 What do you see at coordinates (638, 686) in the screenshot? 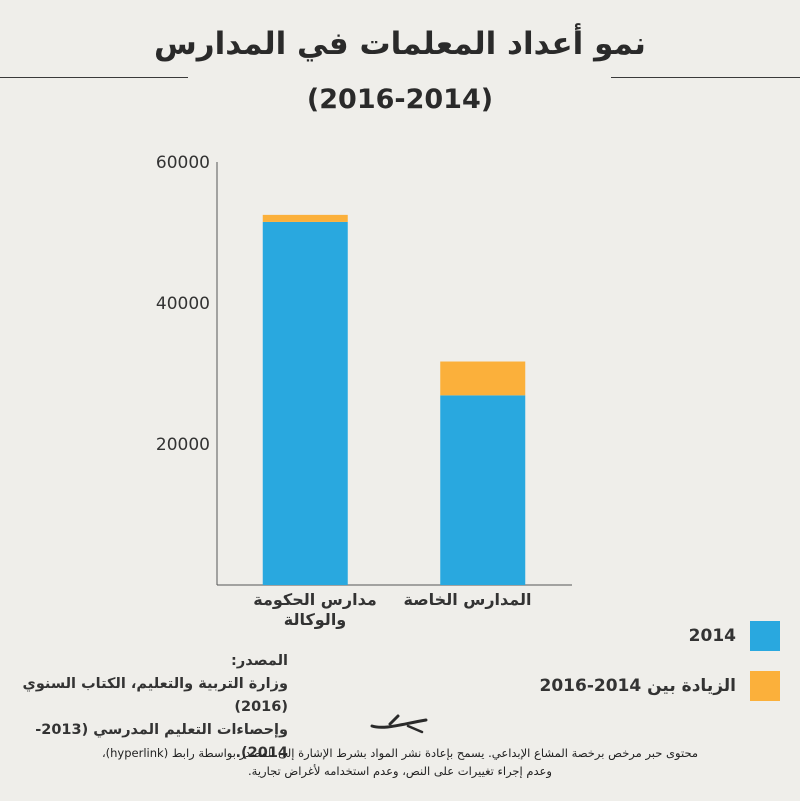
I see `legend-label-increase: الزيادة بين 2014-2016` at bounding box center [638, 686].